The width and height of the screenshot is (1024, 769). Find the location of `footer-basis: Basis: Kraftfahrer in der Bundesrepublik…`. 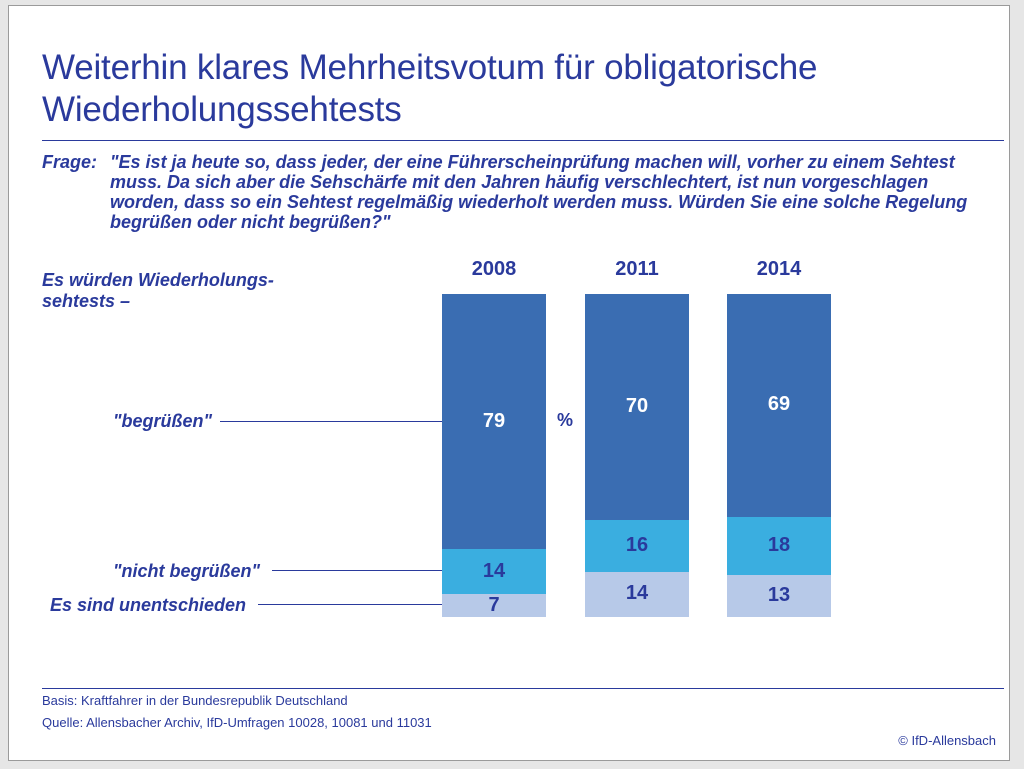

footer-basis: Basis: Kraftfahrer in der Bundesrepublik… is located at coordinates (195, 700).